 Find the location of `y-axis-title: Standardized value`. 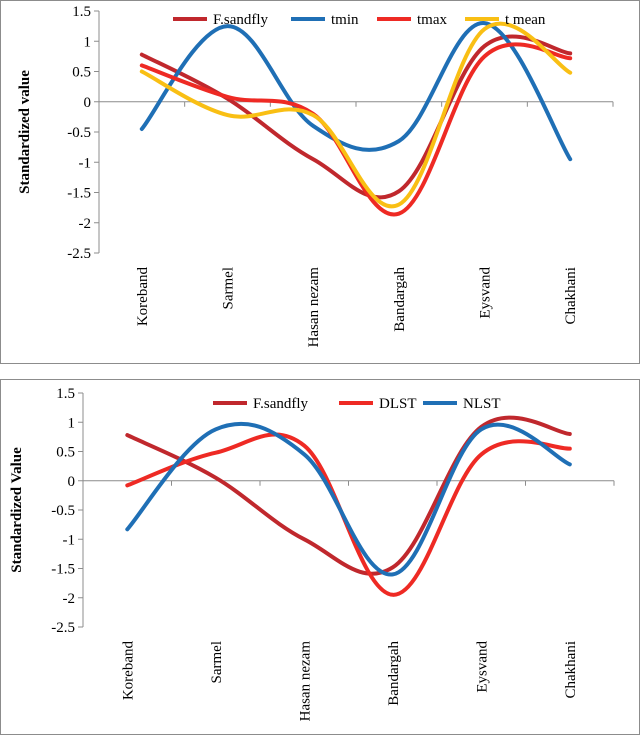

y-axis-title: Standardized value is located at coordinates (25, 132).